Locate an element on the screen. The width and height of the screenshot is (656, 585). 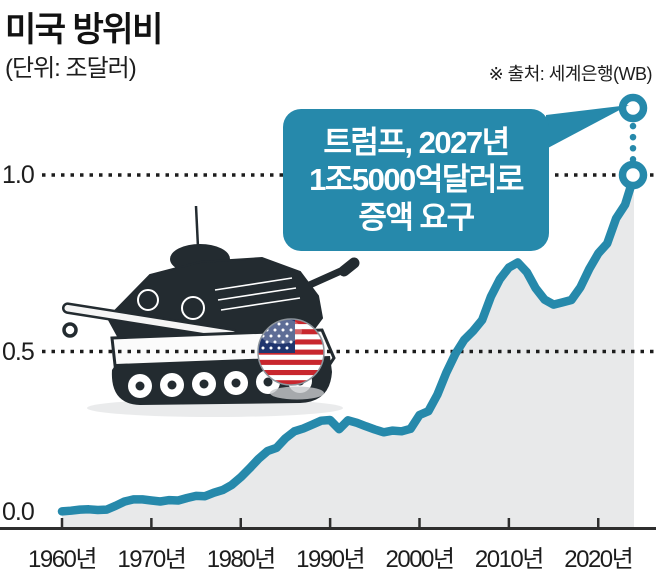
y-axis-label: 0.0 is located at coordinates (18, 512).